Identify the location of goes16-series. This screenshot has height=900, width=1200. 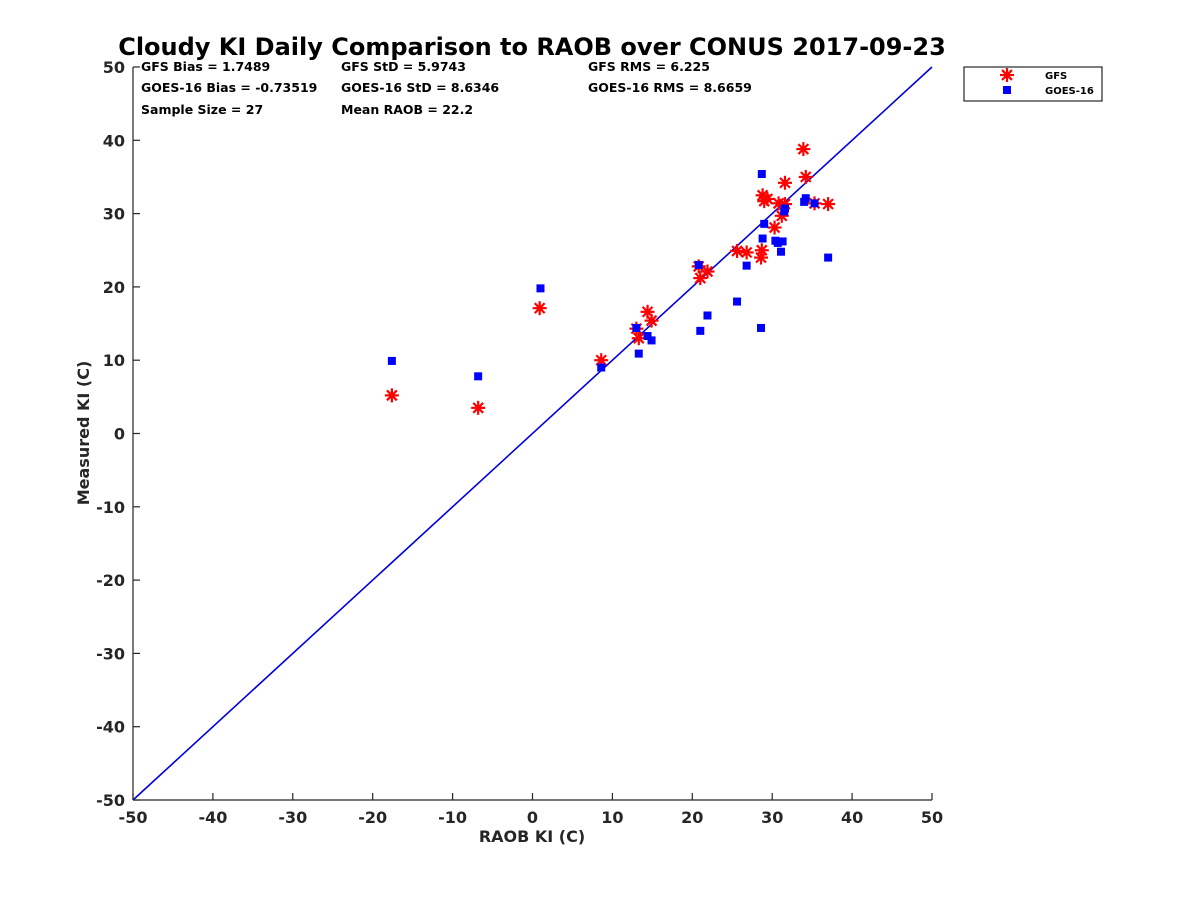
(610, 275).